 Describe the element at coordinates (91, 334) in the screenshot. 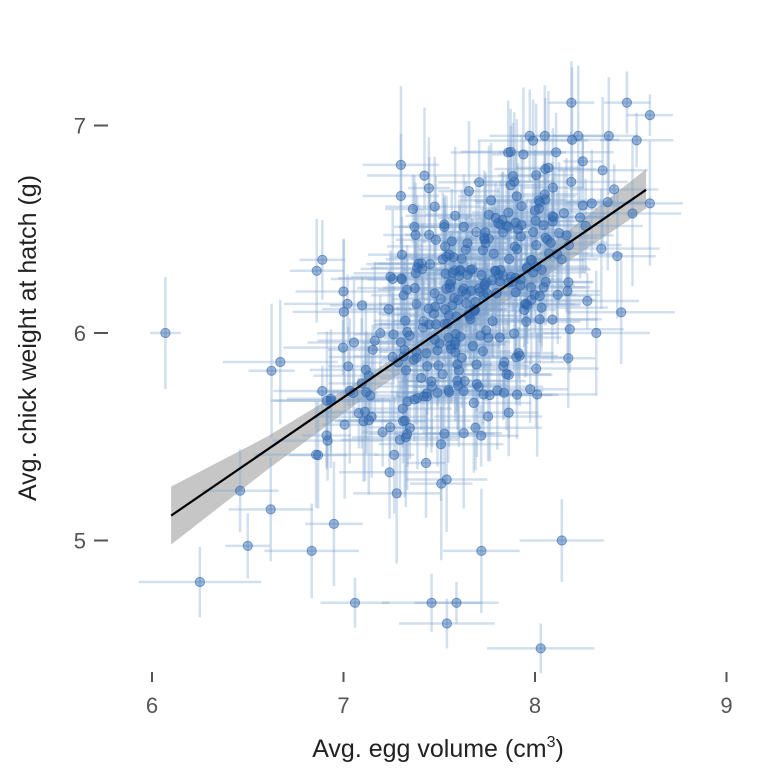

I see `y-ticks: 5 6 7` at that location.